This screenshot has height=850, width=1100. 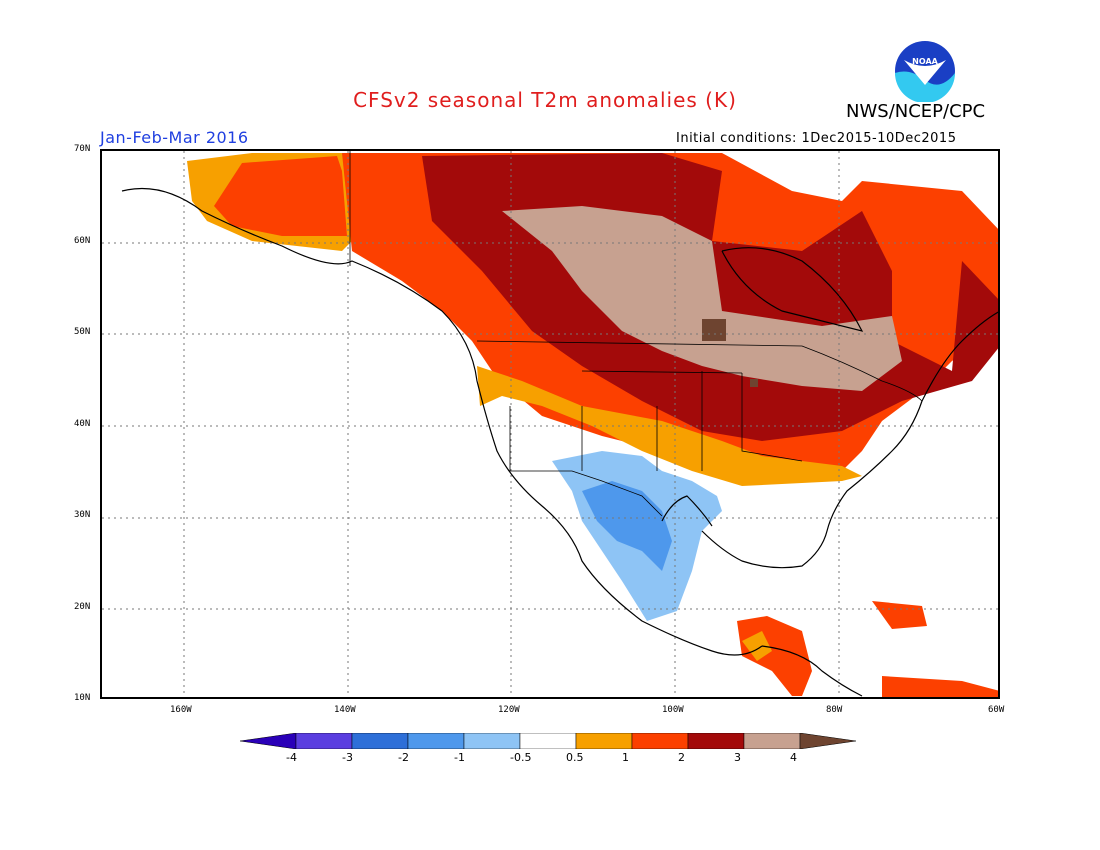 I want to click on logo-text: NOAA, so click(x=925, y=61).